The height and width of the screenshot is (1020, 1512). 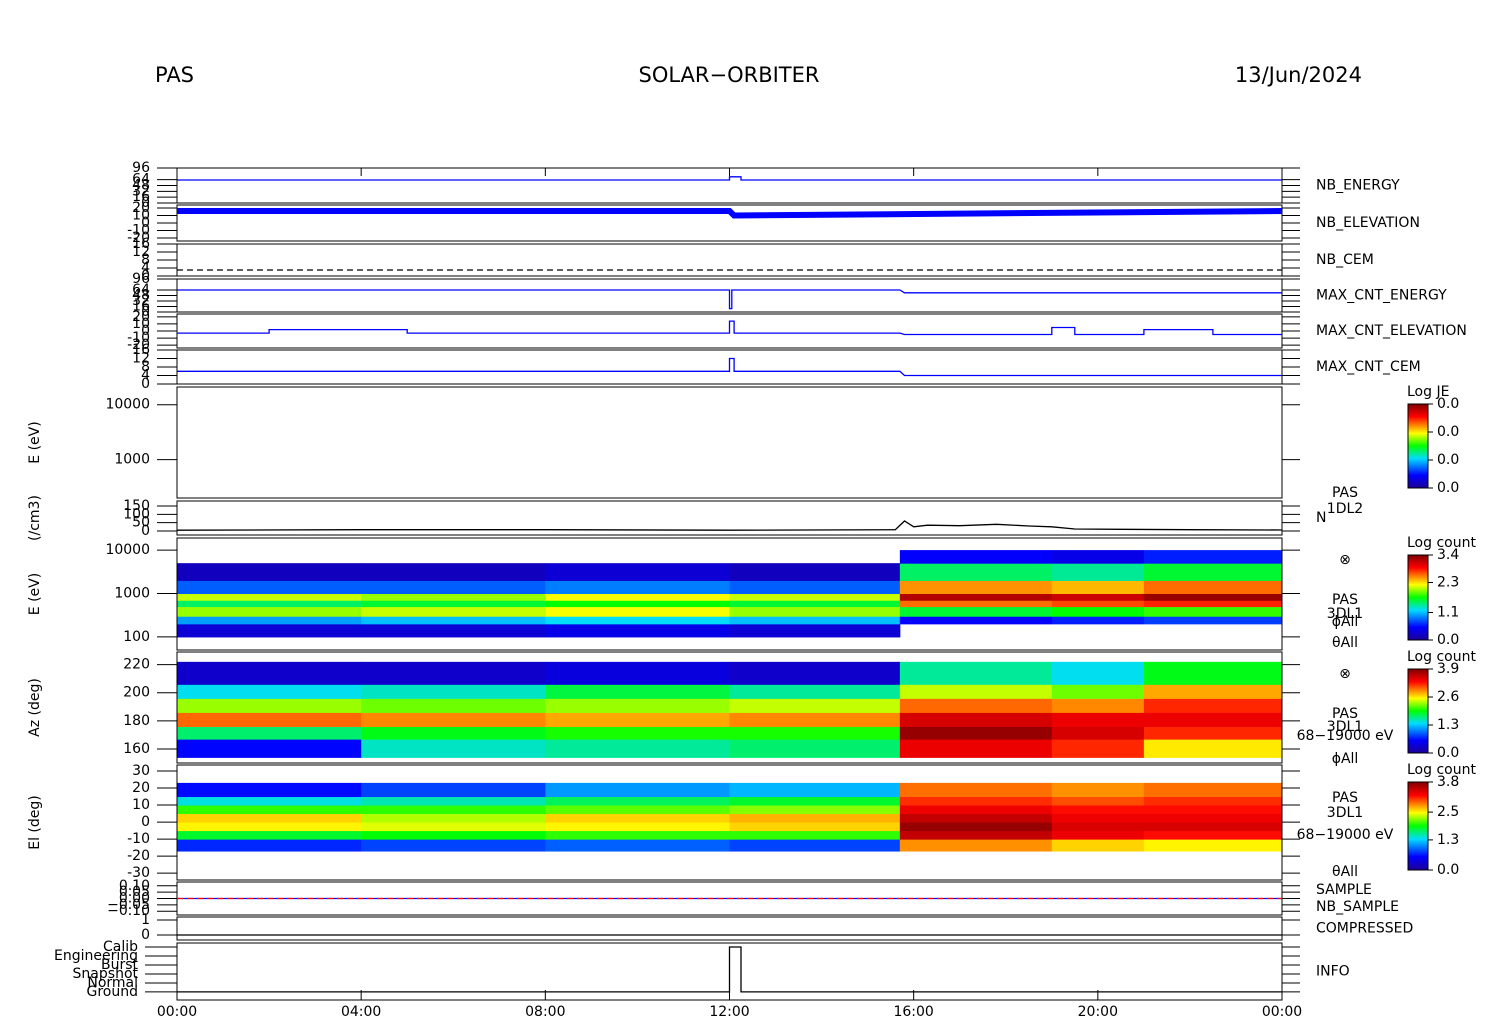 What do you see at coordinates (35, 518) in the screenshot?
I see `y-axis-label: (/cm3)` at bounding box center [35, 518].